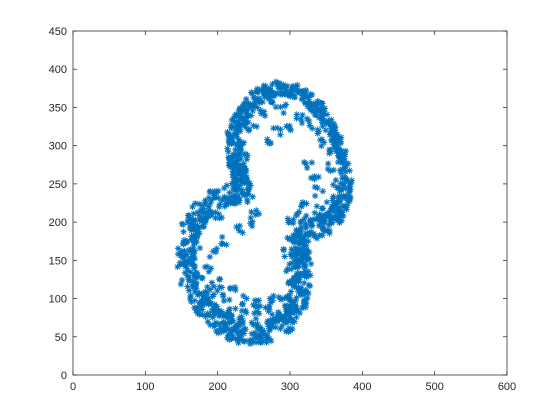  I want to click on y-tick-label: 350, so click(58, 108).